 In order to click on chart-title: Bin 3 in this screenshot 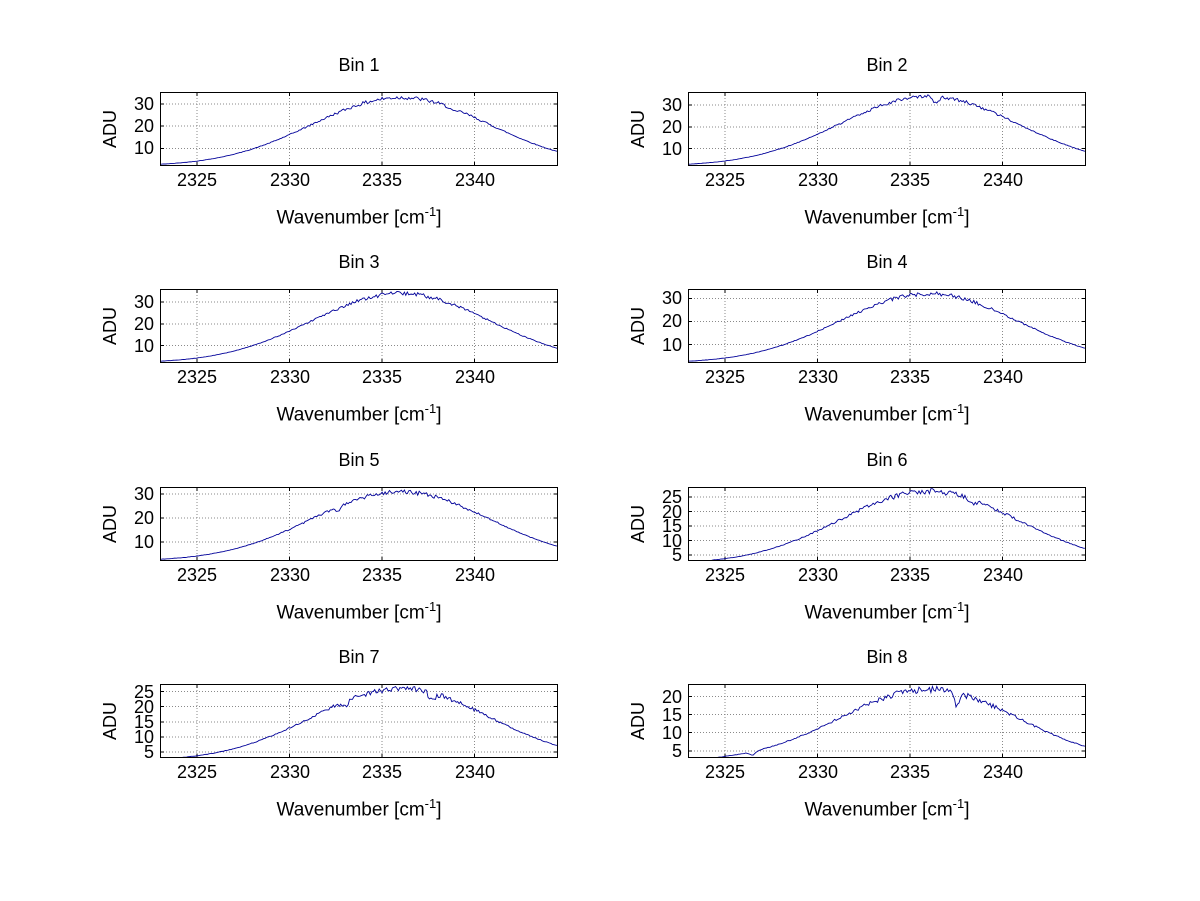, I will do `click(359, 262)`.